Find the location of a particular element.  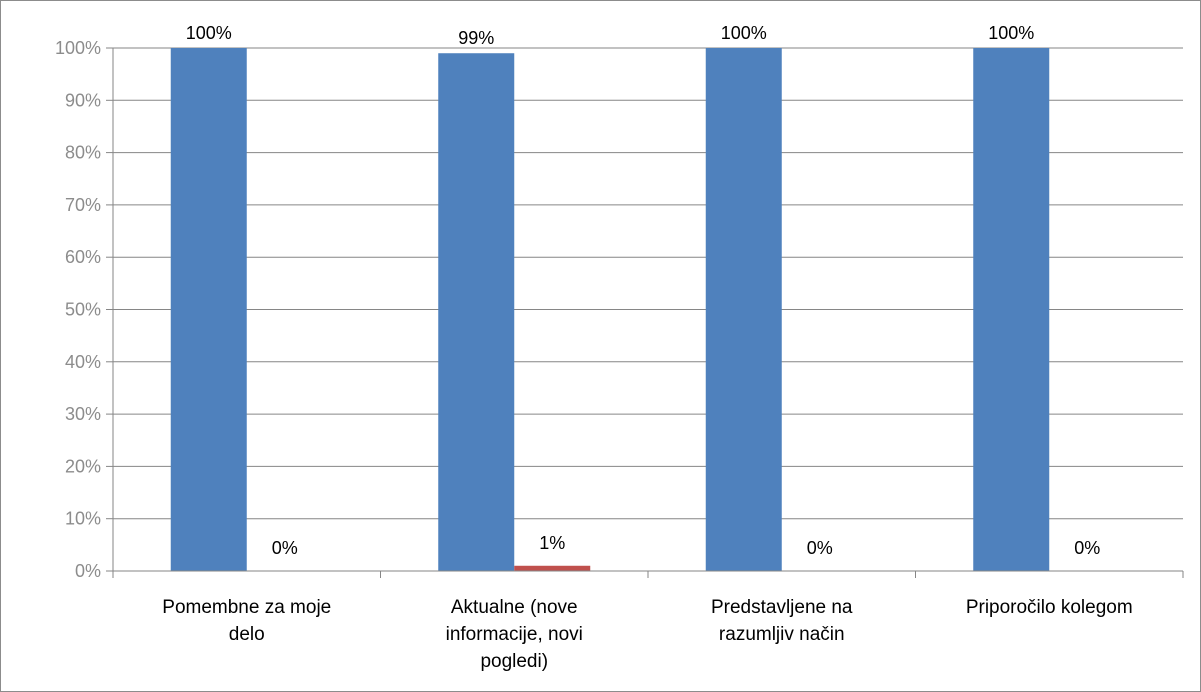

y-tick-label: 40% is located at coordinates (83, 362).